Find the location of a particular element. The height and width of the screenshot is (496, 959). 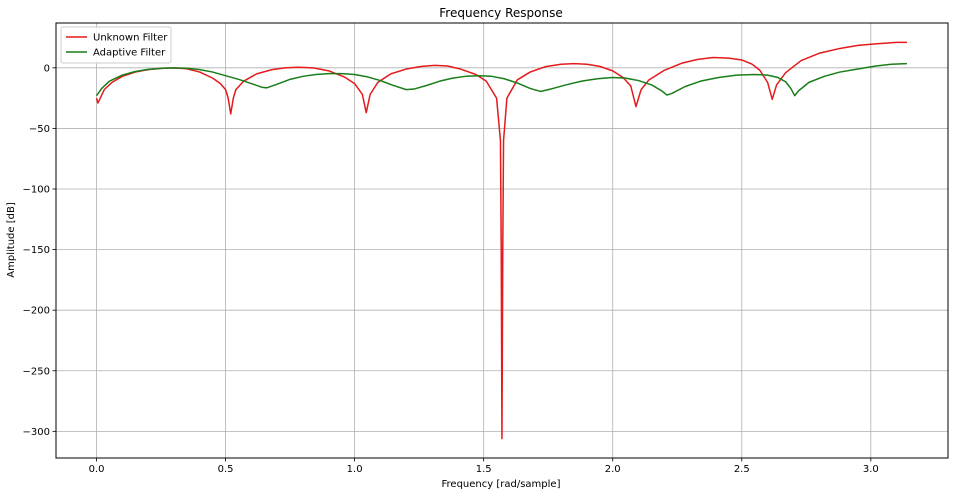

y-axis-label: Amplitude [dB] is located at coordinates (11, 240).